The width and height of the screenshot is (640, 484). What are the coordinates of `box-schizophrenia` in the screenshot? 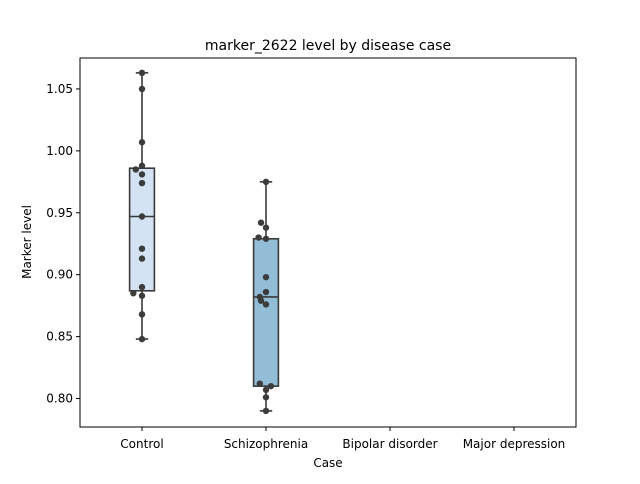 It's located at (266, 312).